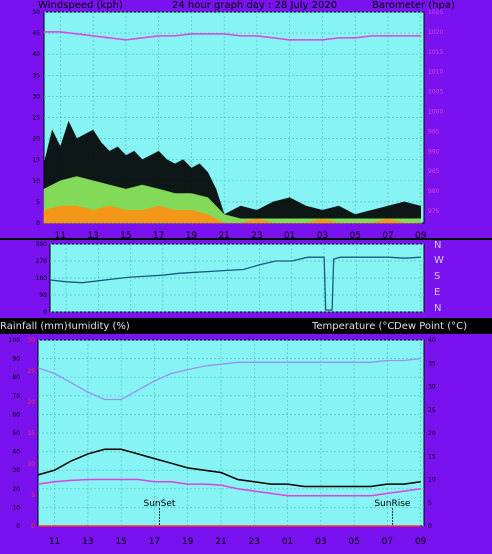 This screenshot has height=554, width=492. What do you see at coordinates (430, 503) in the screenshot?
I see `temperature-ytick-label-1: 5` at bounding box center [430, 503].